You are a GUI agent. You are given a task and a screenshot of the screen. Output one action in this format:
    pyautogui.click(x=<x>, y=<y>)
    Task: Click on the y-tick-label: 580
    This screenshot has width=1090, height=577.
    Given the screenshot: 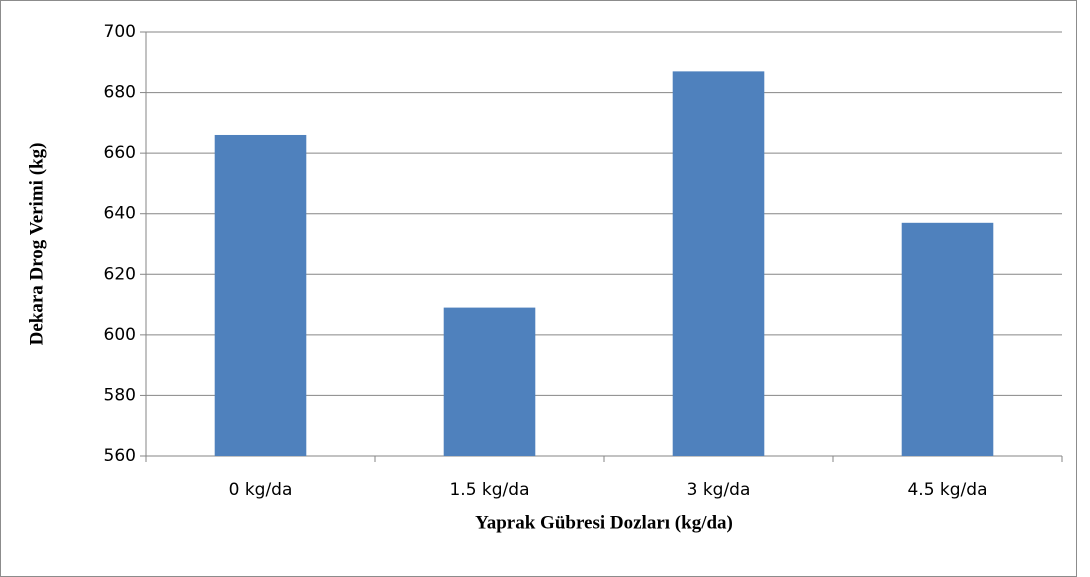 What is the action you would take?
    pyautogui.click(x=120, y=395)
    